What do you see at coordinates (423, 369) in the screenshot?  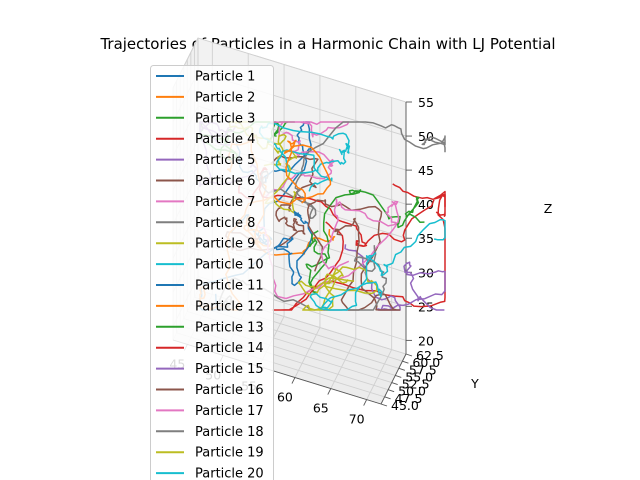 I see `y-tick-label: 57.5` at bounding box center [423, 369].